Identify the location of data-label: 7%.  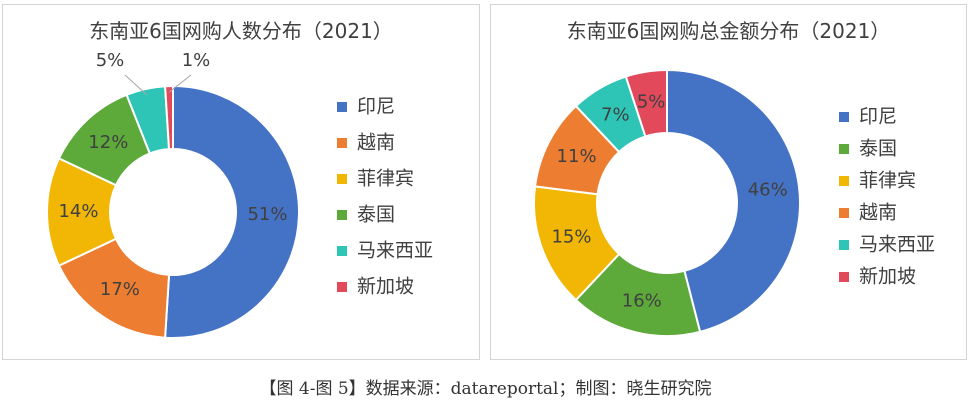
(615, 115).